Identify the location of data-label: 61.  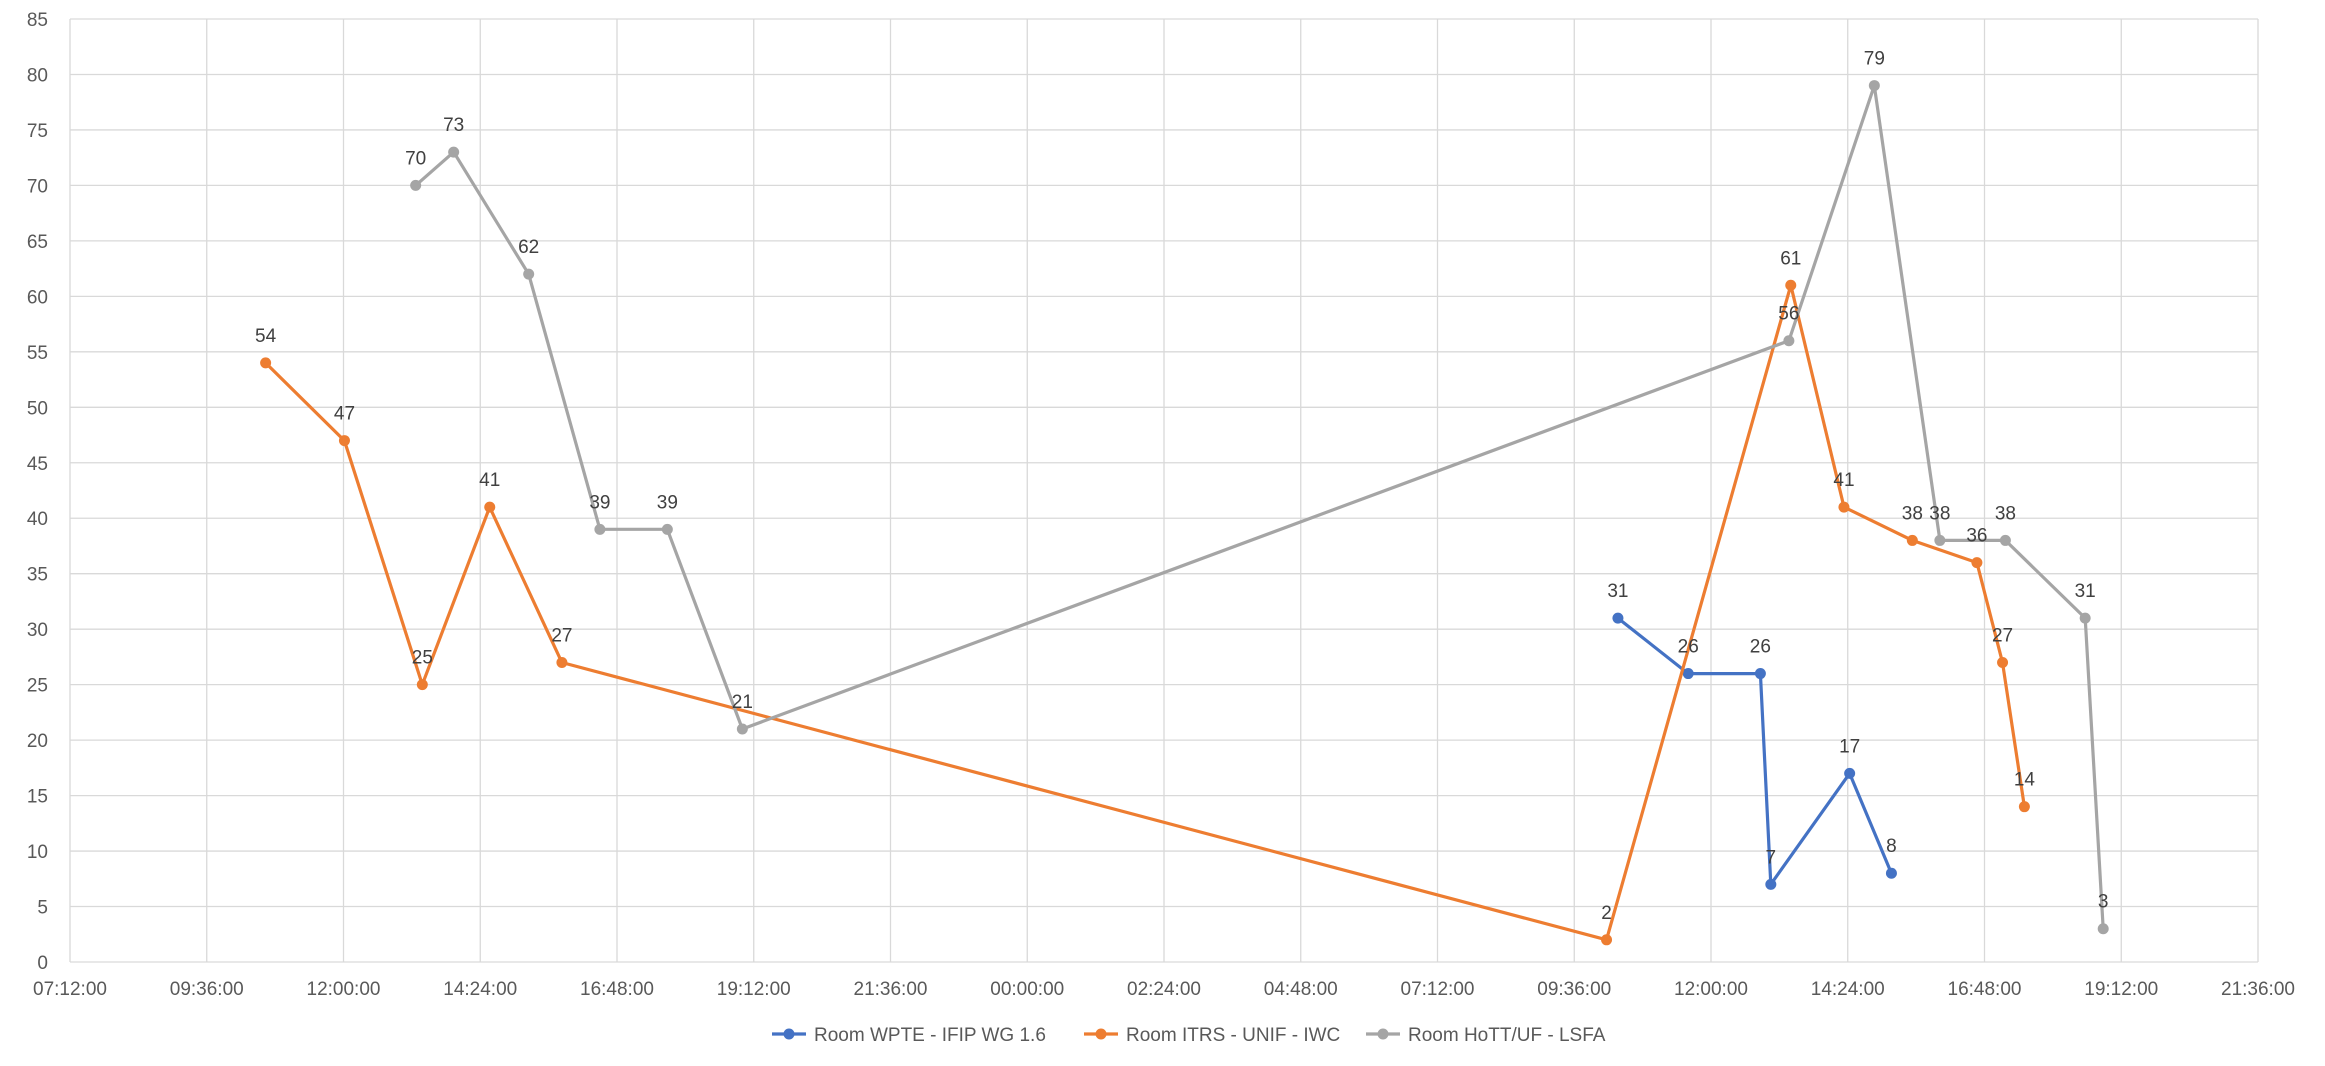
(1790, 258).